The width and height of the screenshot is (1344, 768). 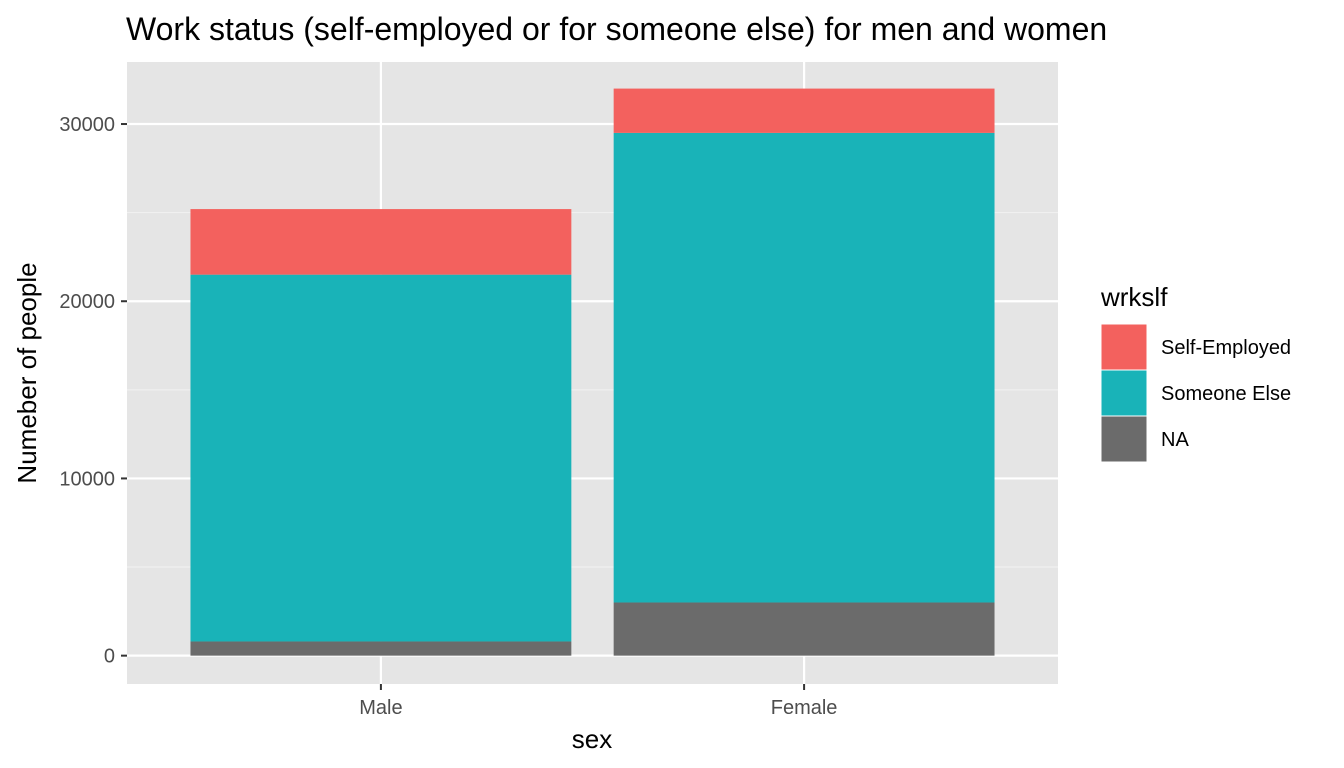 I want to click on y-axis-ticks: 0 10000 20000 30000, so click(x=93, y=391).